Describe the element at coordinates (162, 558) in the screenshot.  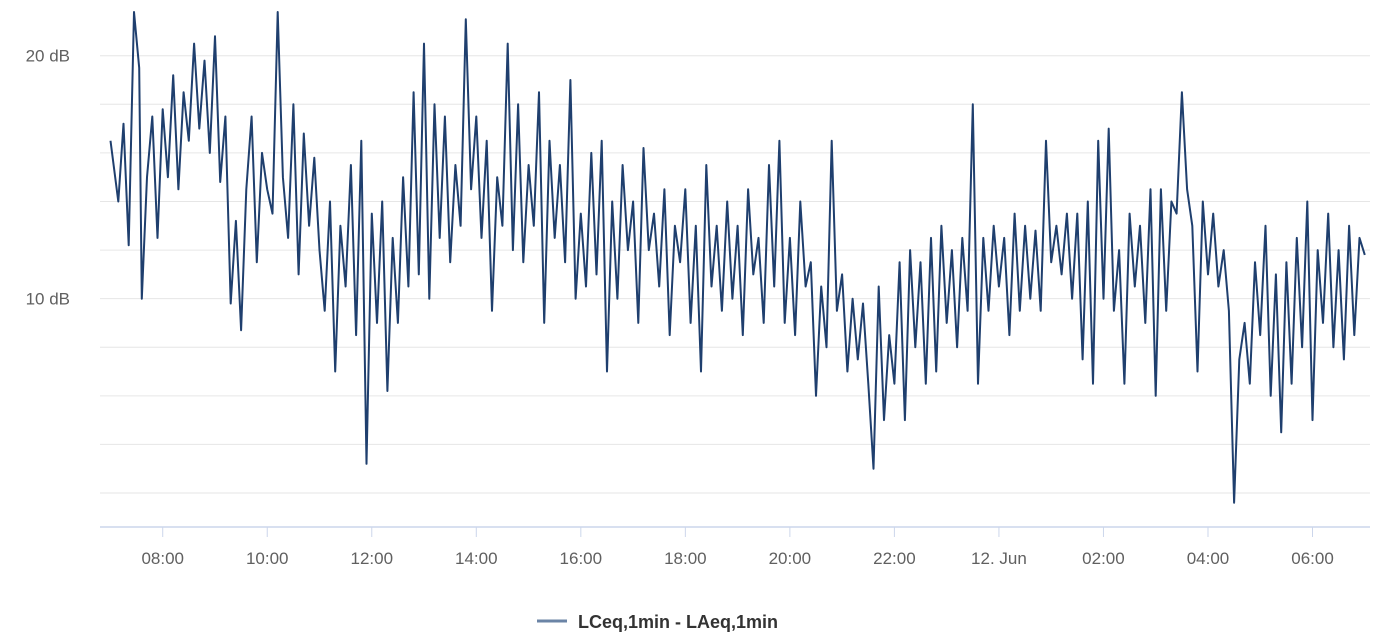
I see `x-tick-label: 08:00` at that location.